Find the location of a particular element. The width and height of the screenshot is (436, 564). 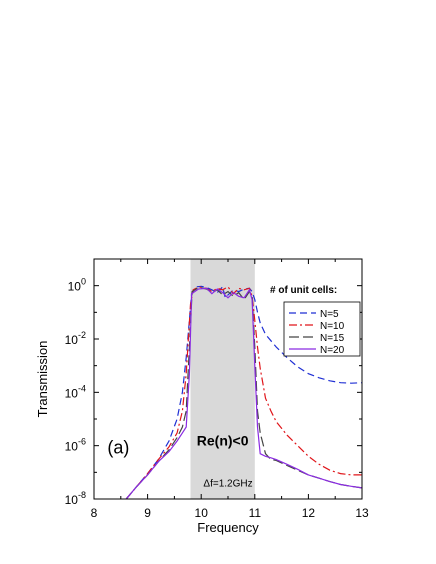

y-tick-label: 10⁻⁴ is located at coordinates (75, 391).